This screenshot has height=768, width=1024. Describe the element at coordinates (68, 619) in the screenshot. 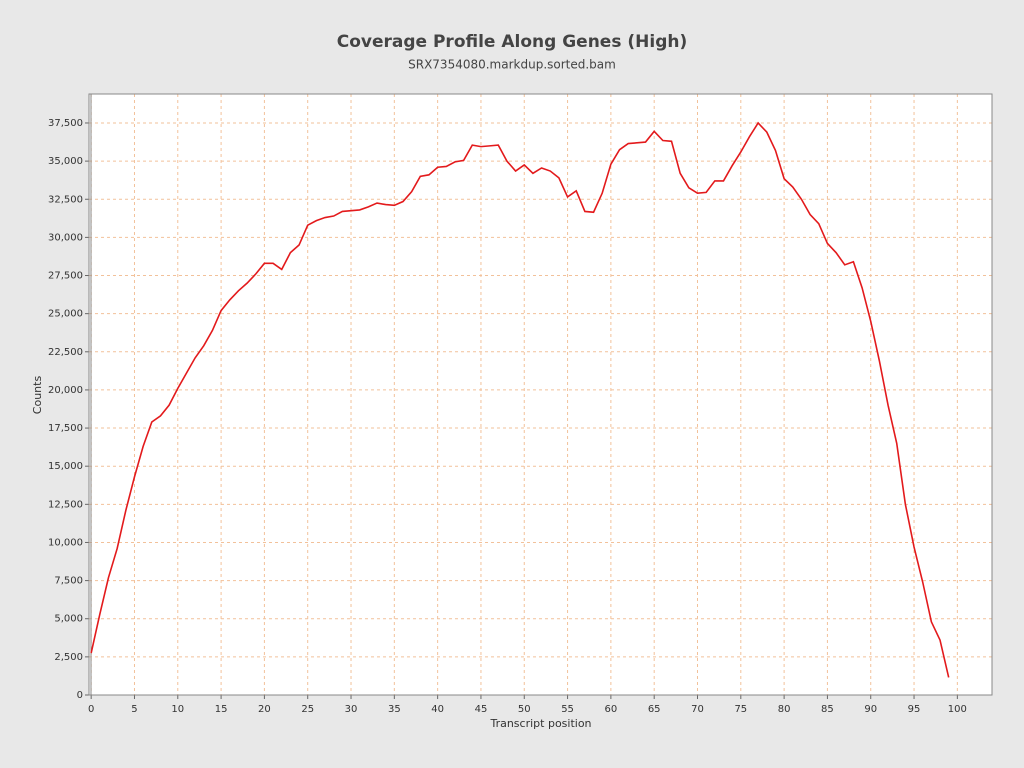

I see `y-tick-label: 5,000` at that location.